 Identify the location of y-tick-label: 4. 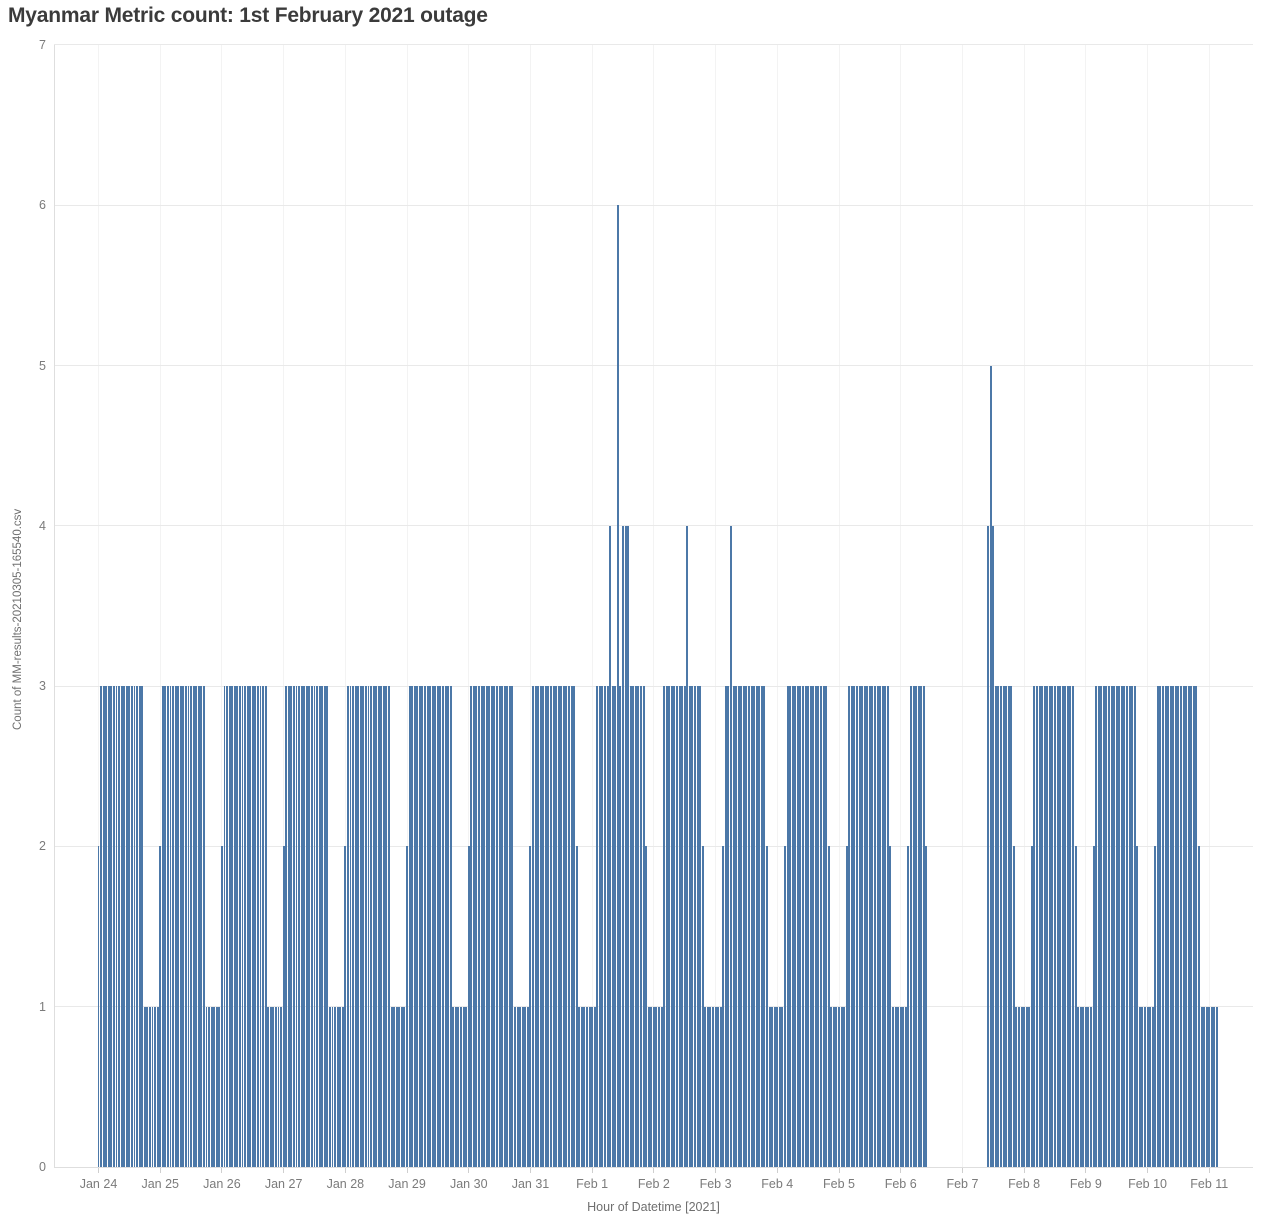
(42, 525).